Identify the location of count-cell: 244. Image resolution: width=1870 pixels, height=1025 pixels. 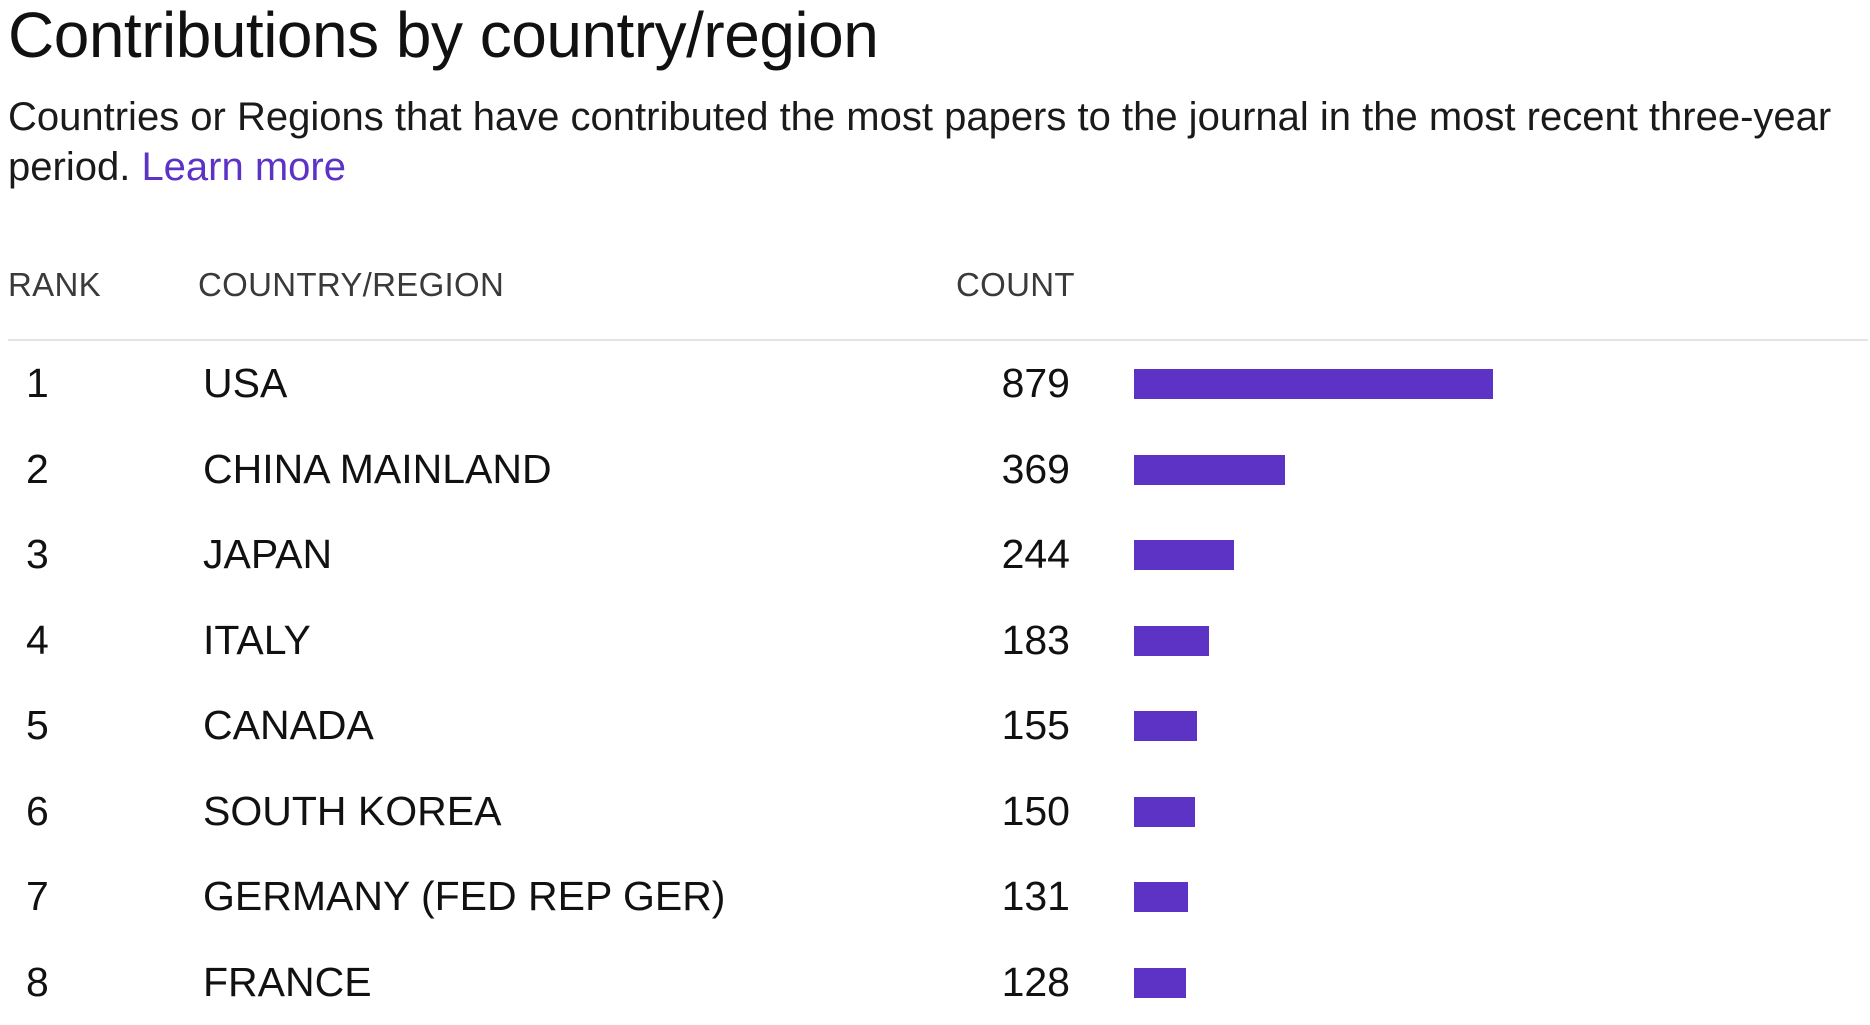
(1035, 554).